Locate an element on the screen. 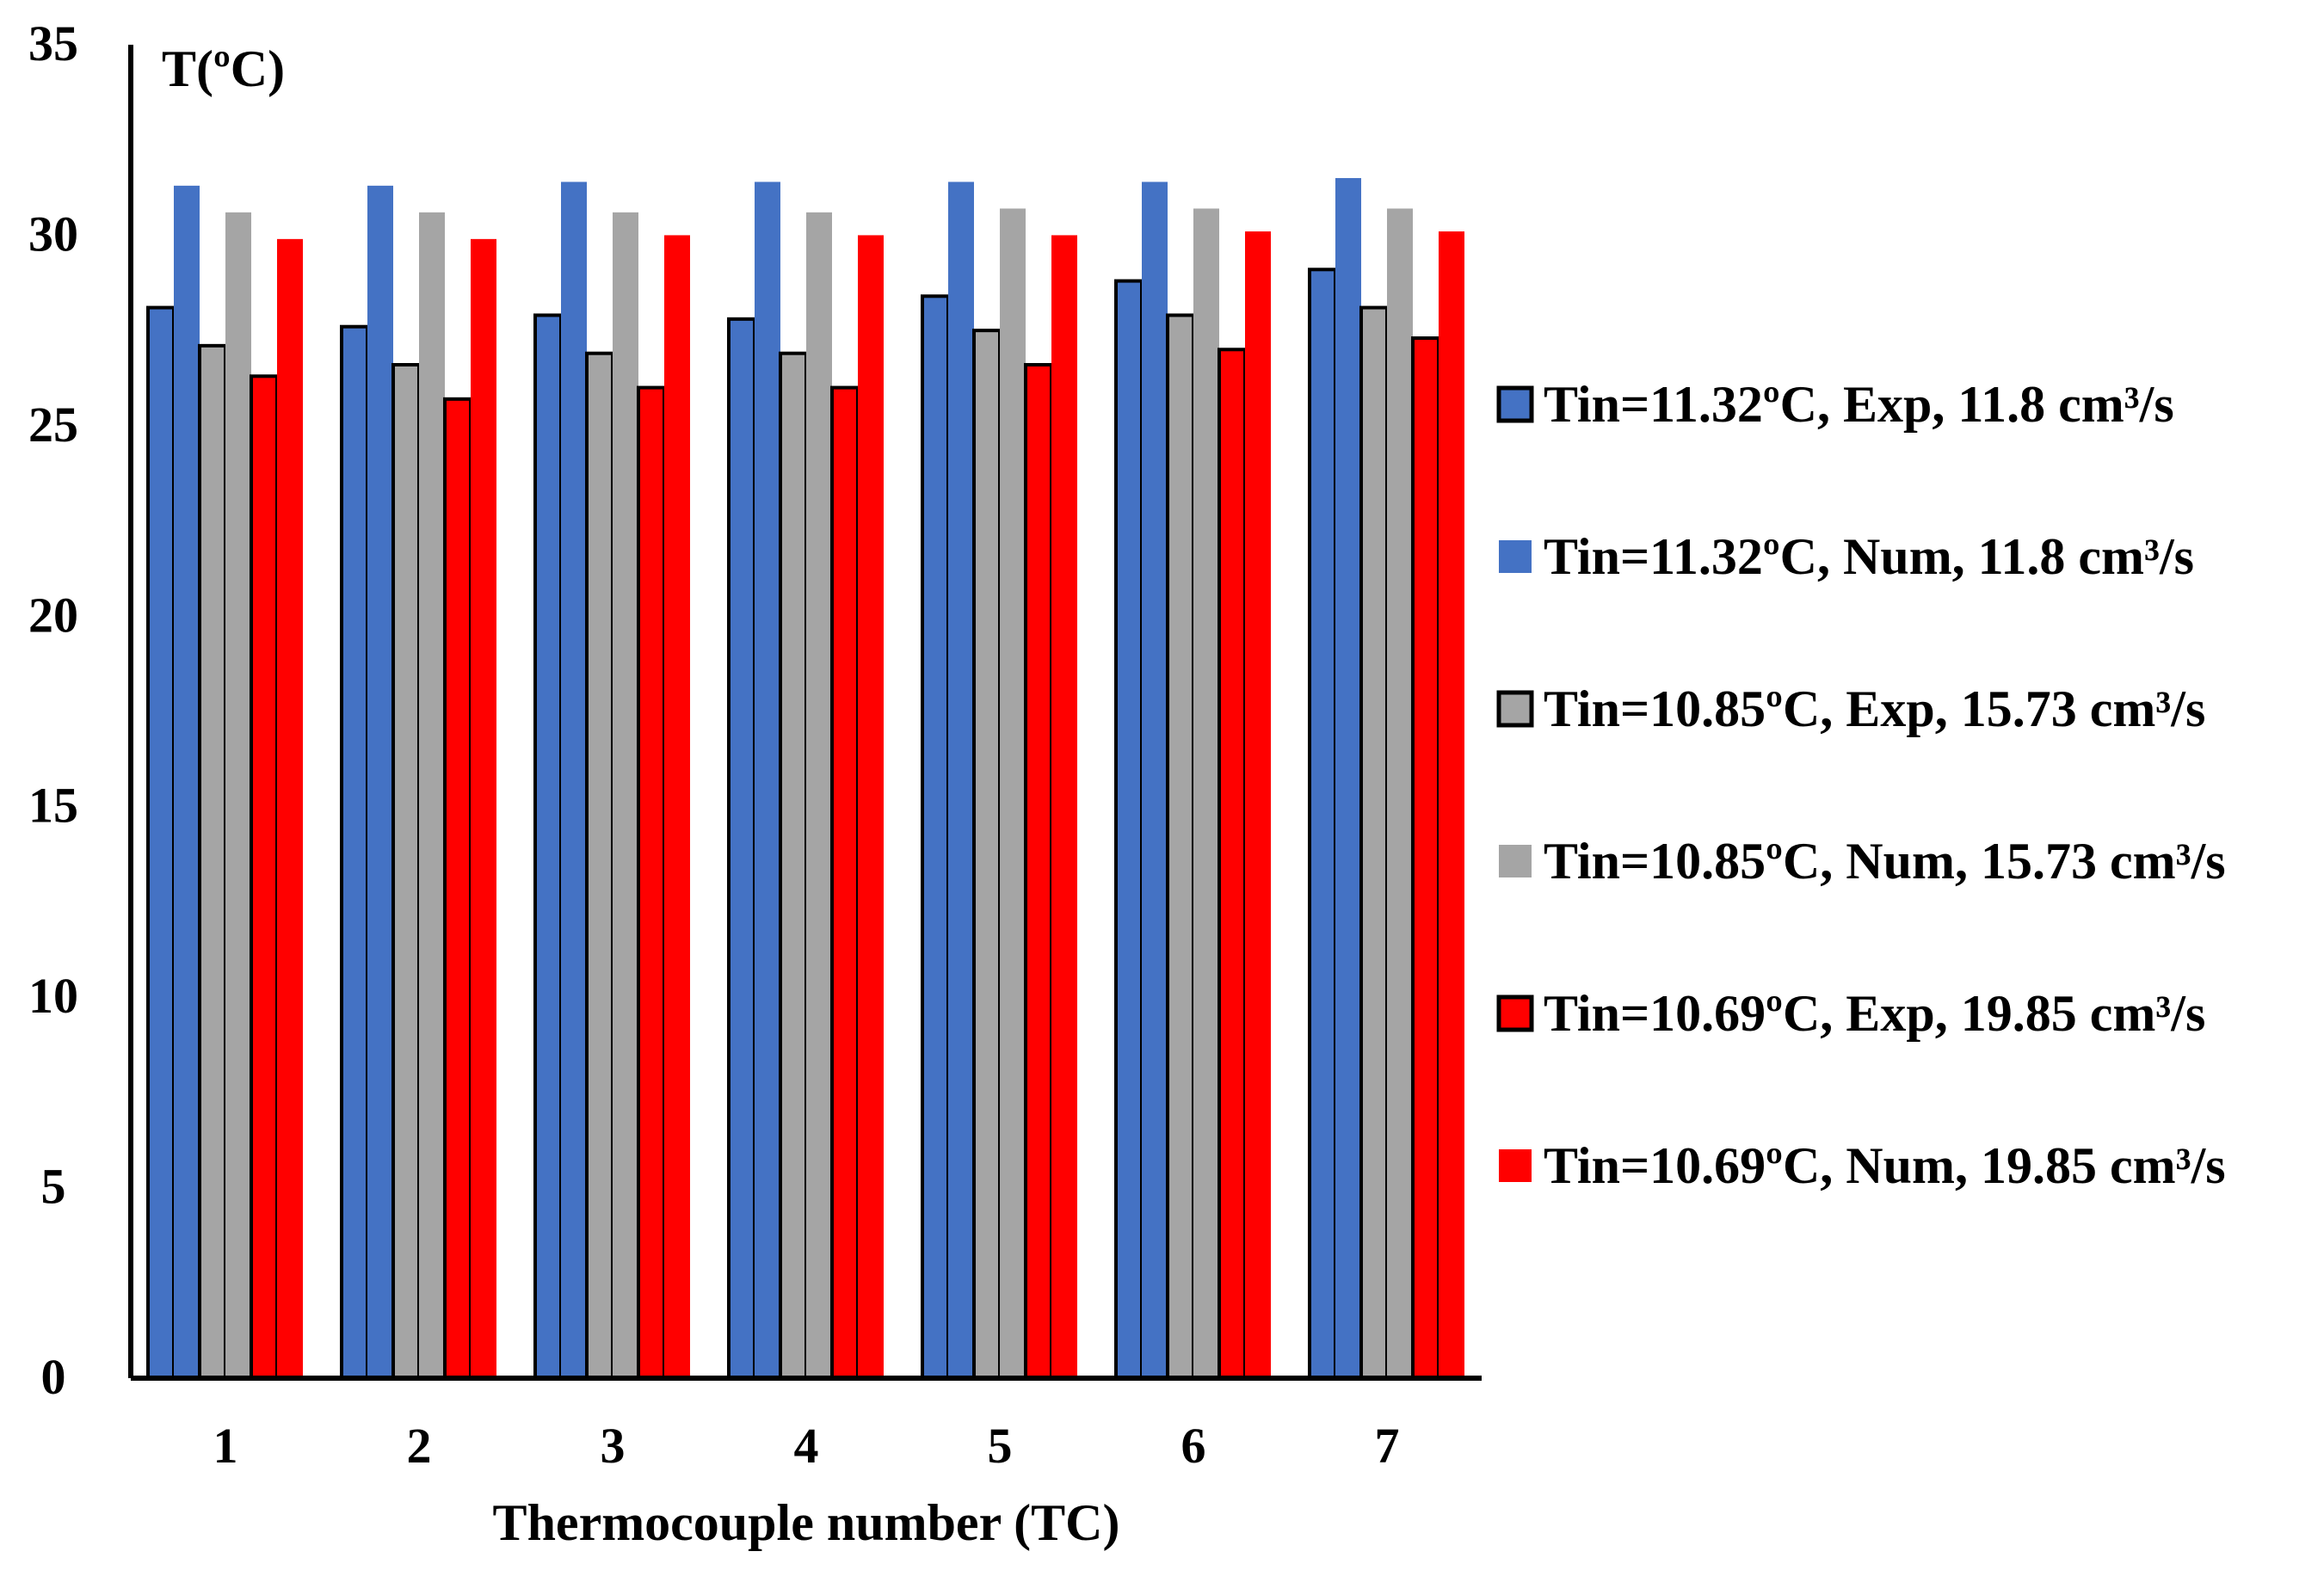 Image resolution: width=2324 pixels, height=1570 pixels. legend-label: Tin=10.85ºC, Num, 15.73 cm³/s is located at coordinates (1885, 862).